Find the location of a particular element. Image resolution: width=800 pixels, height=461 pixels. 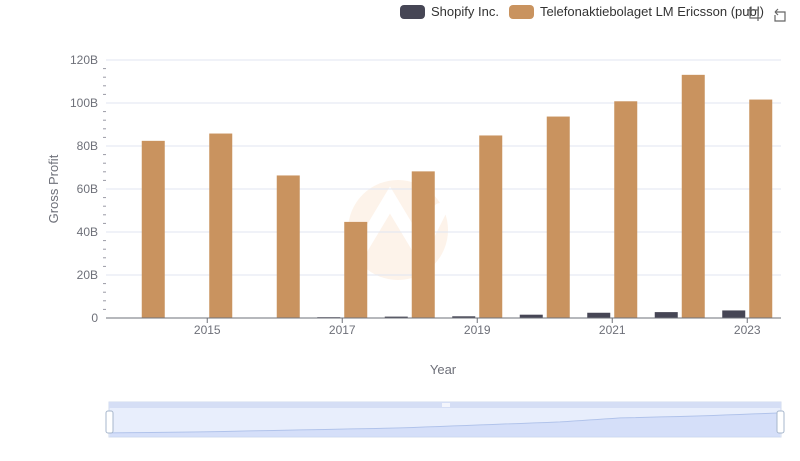

y-tick-label: 60B is located at coordinates (87, 189).